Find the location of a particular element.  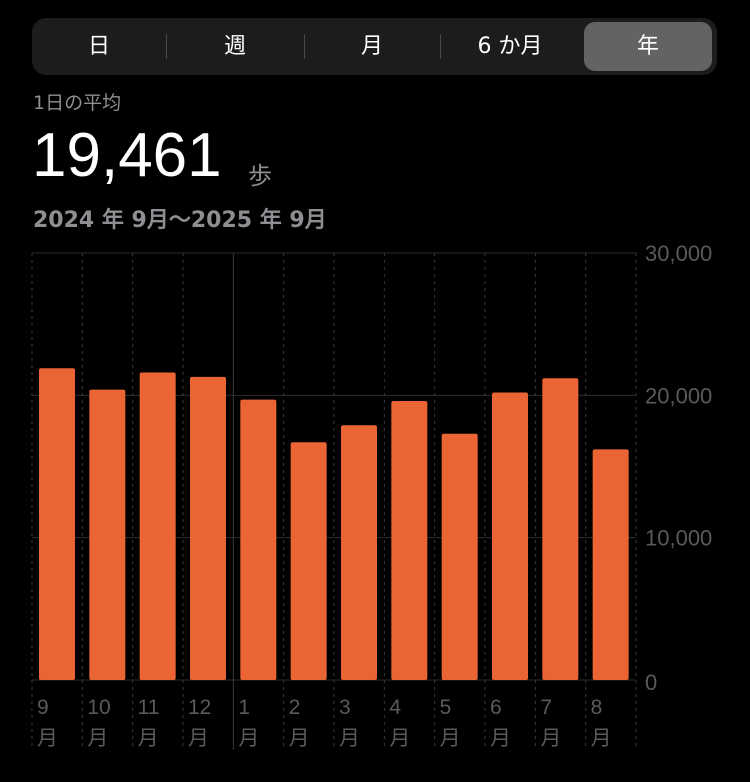

bar-5-month is located at coordinates (459, 556).